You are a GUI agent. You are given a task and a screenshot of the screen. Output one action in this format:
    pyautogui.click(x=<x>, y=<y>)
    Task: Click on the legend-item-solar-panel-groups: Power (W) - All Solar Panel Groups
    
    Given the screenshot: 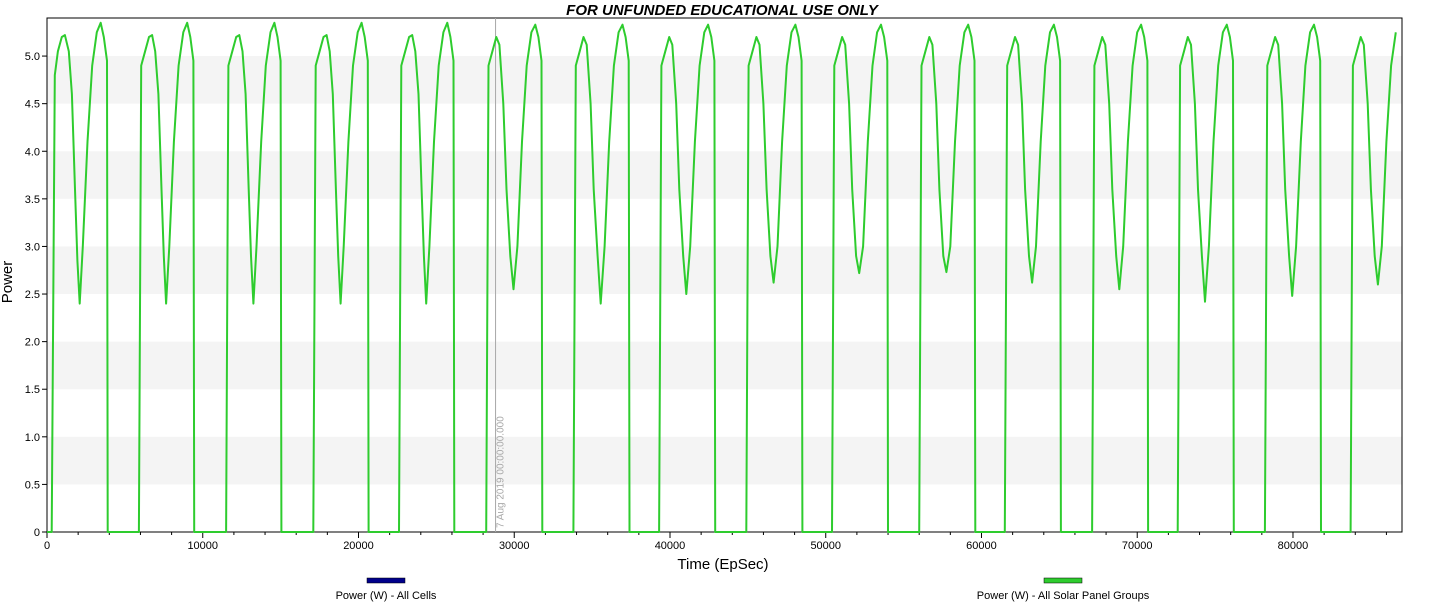 What is the action you would take?
    pyautogui.click(x=1063, y=589)
    